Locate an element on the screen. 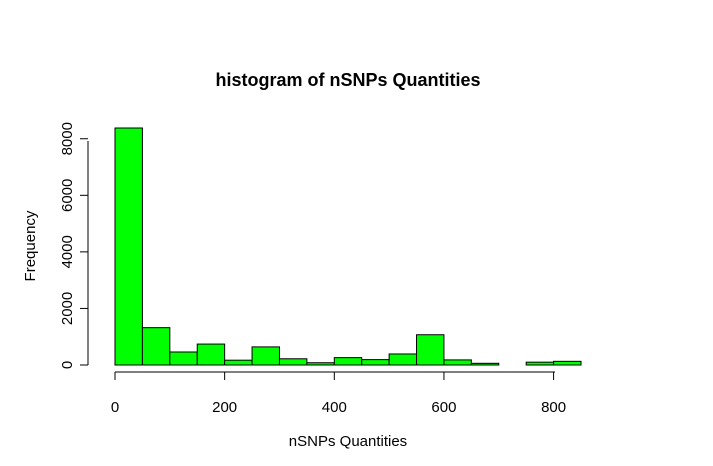  x-tick-label: 600 is located at coordinates (443, 407).